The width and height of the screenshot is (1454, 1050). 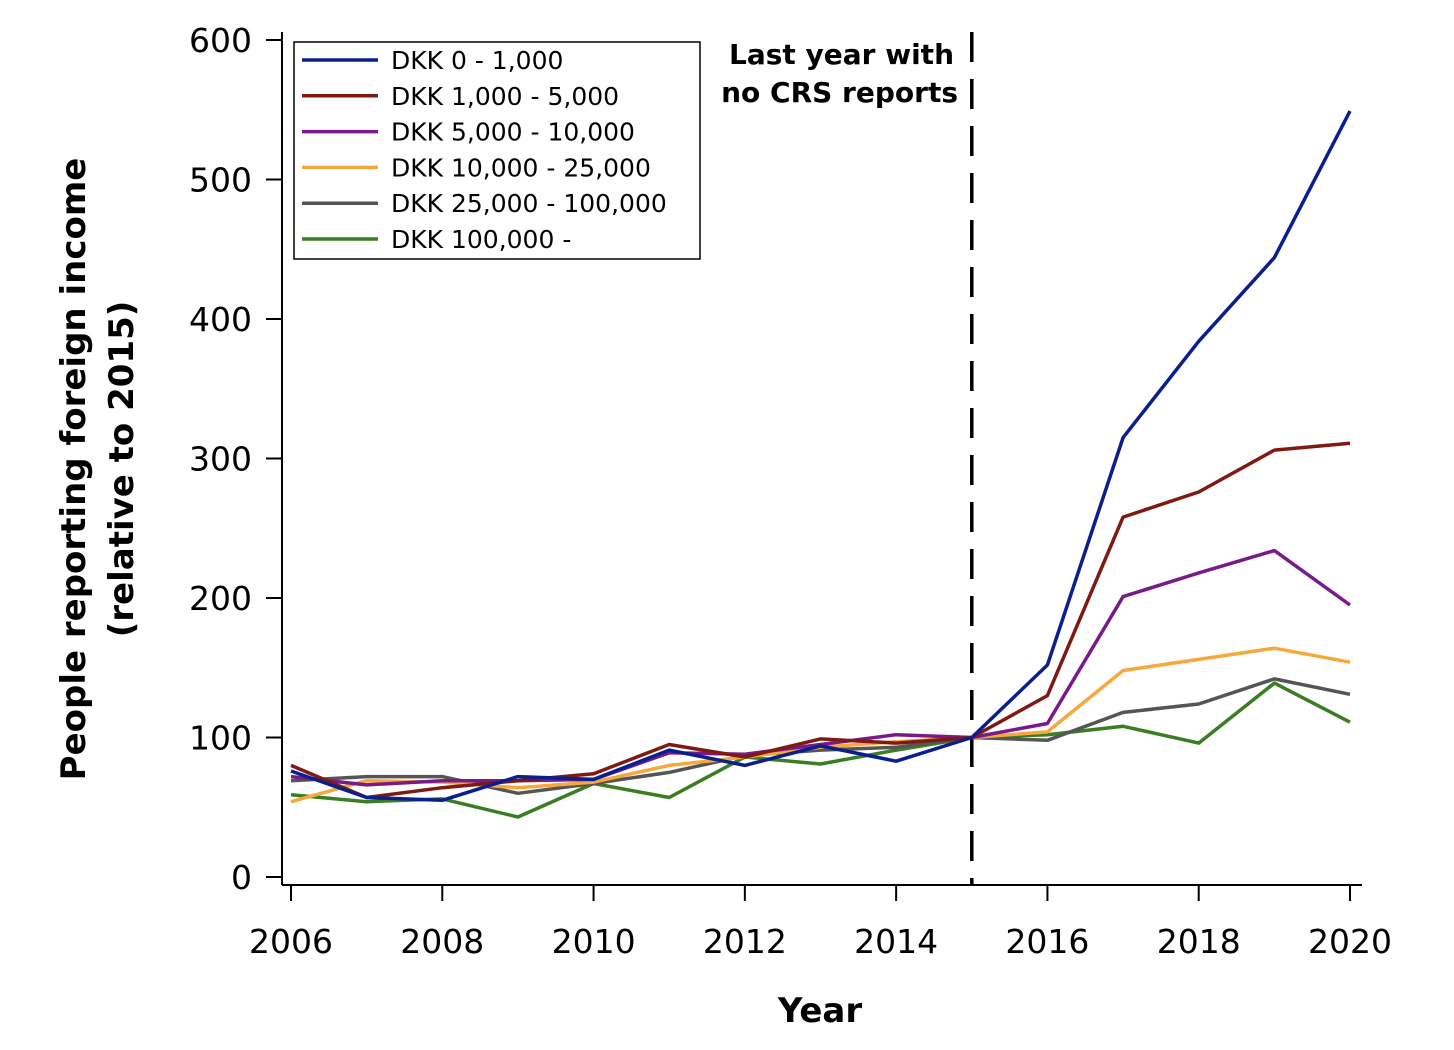 I want to click on x-tick-label: 2016, so click(x=1047, y=941).